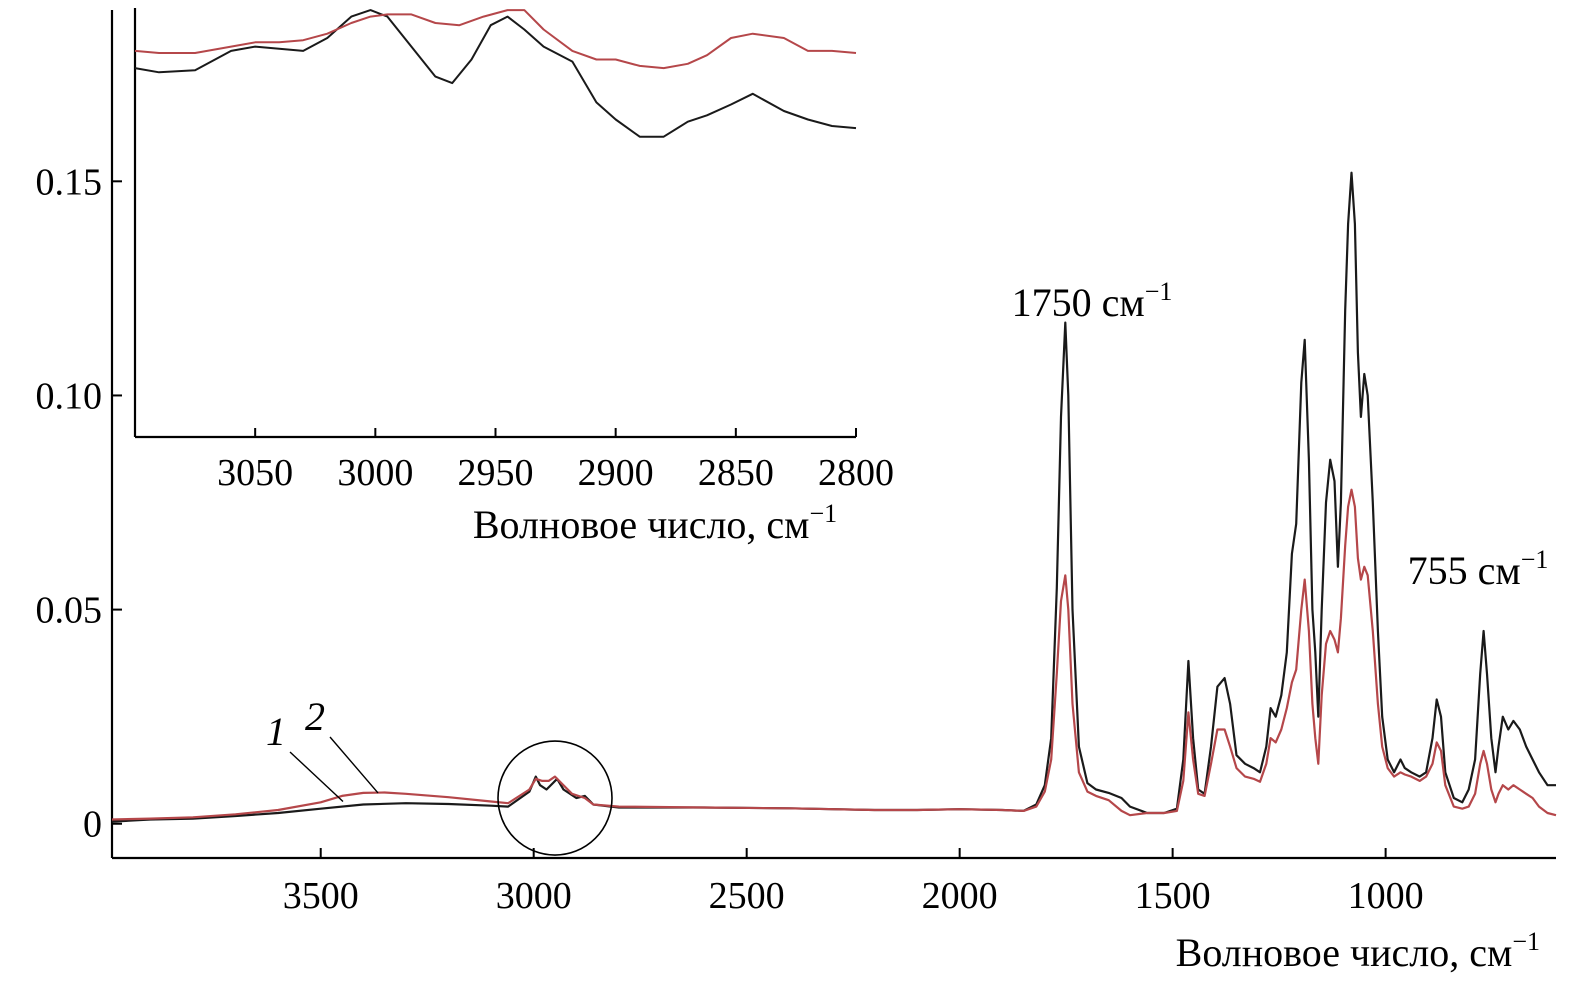 This screenshot has height=984, width=1571. I want to click on inset-x-tick-label: 3000, so click(375, 473).